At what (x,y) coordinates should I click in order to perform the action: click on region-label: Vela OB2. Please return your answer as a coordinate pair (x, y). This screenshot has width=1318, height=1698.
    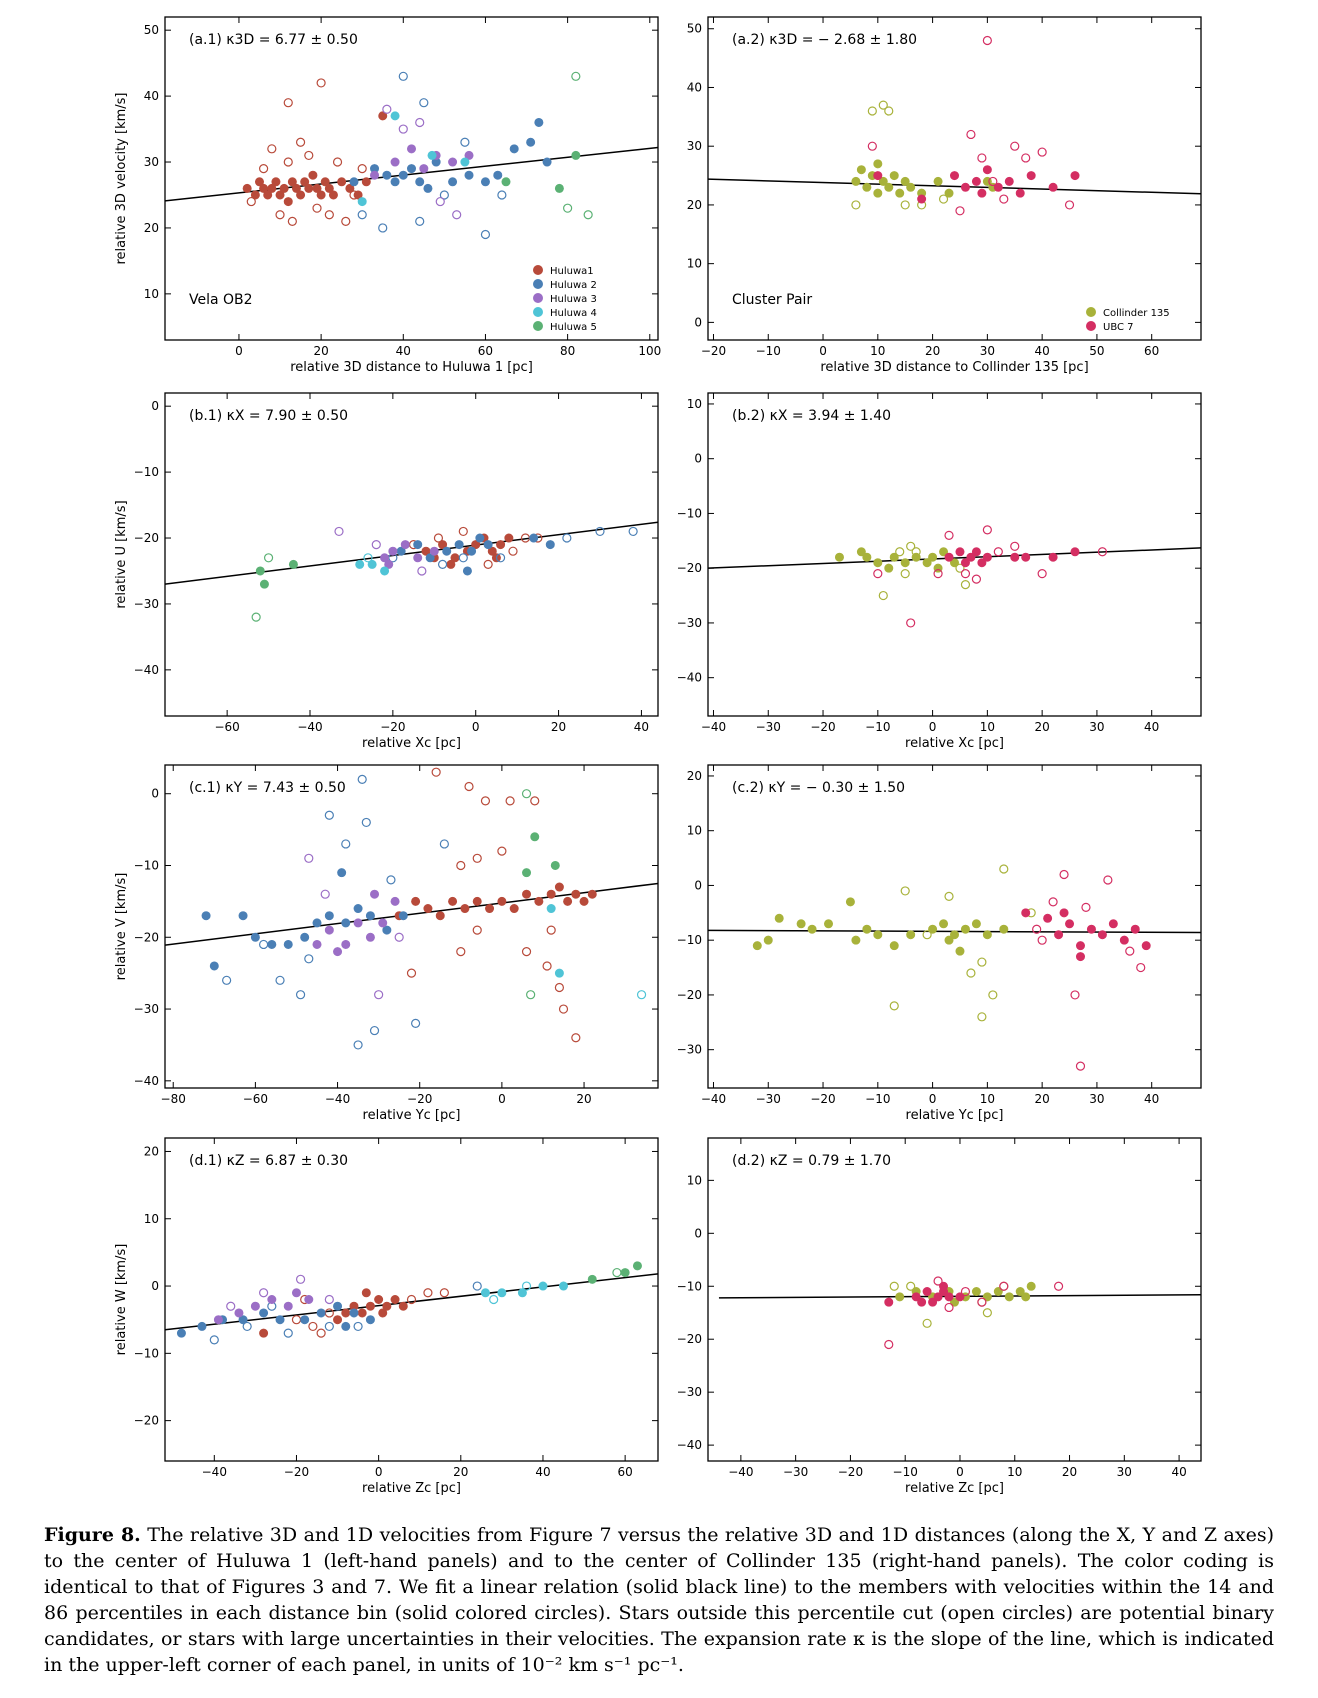
    Looking at the image, I should click on (221, 300).